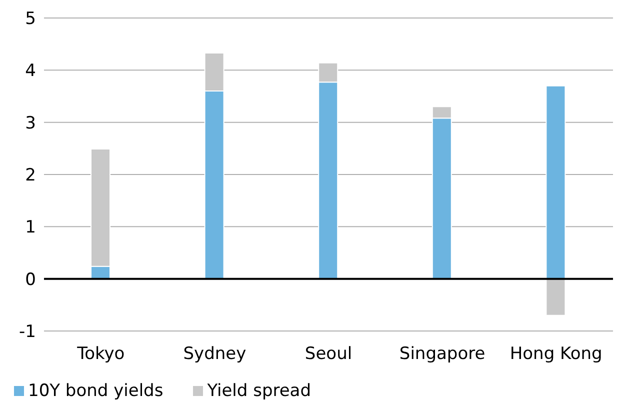  I want to click on y-tick-label: 4, so click(30, 71).